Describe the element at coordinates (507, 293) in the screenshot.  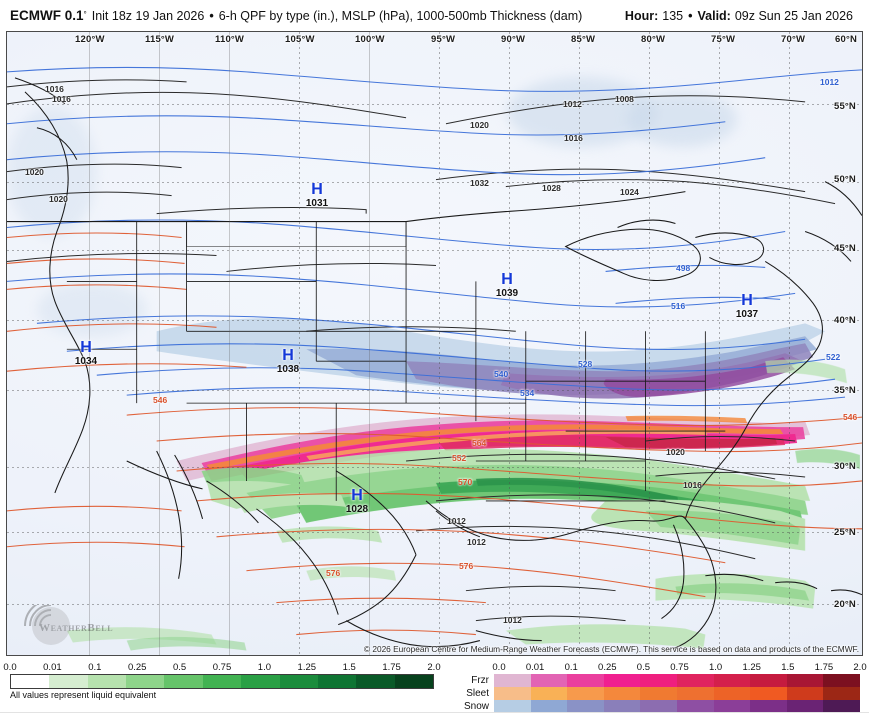
I see `high-marker-value: 1039` at that location.